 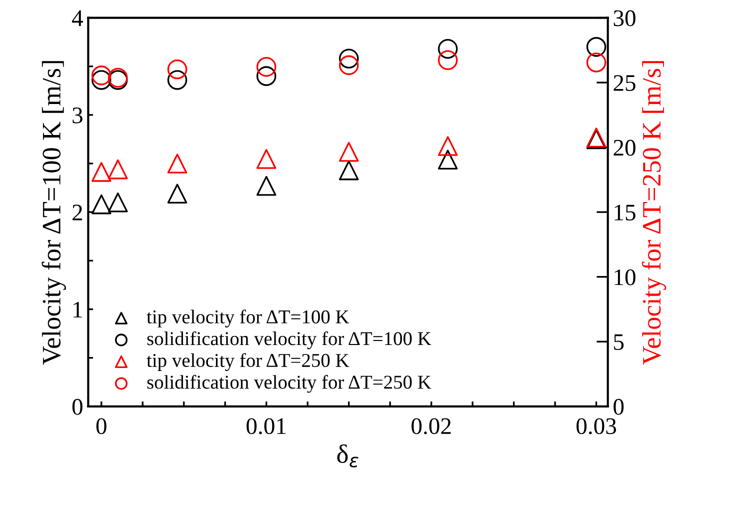 I want to click on x-tick-label: 0, so click(x=101, y=426).